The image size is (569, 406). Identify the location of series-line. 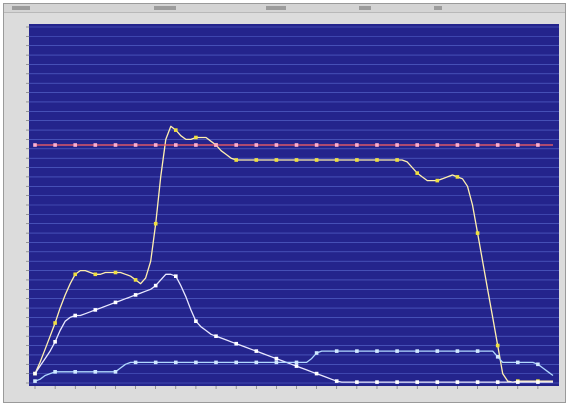
(294, 366).